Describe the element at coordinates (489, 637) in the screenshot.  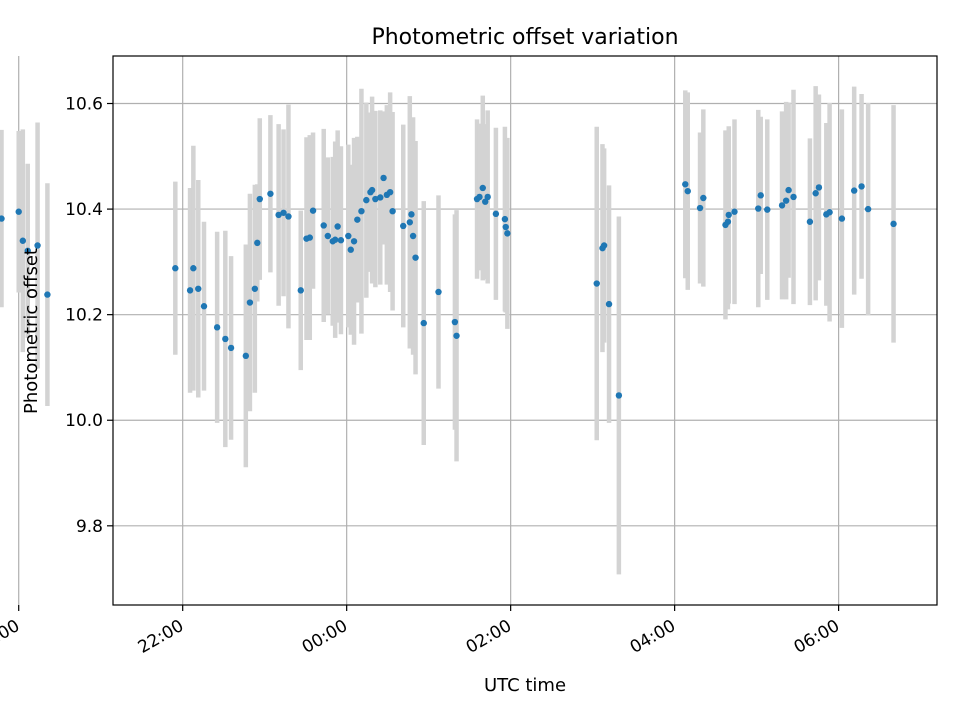
I see `x-tick-label: 02:00` at that location.